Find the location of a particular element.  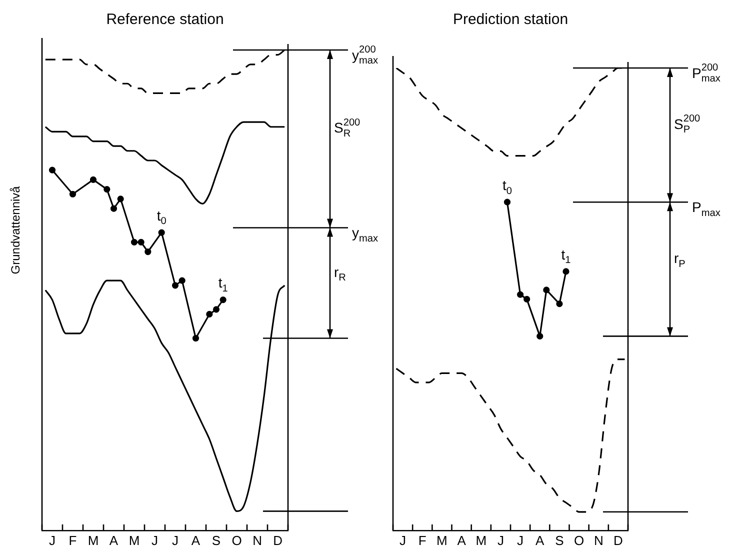

chart-title: Prediction station is located at coordinates (510, 19).